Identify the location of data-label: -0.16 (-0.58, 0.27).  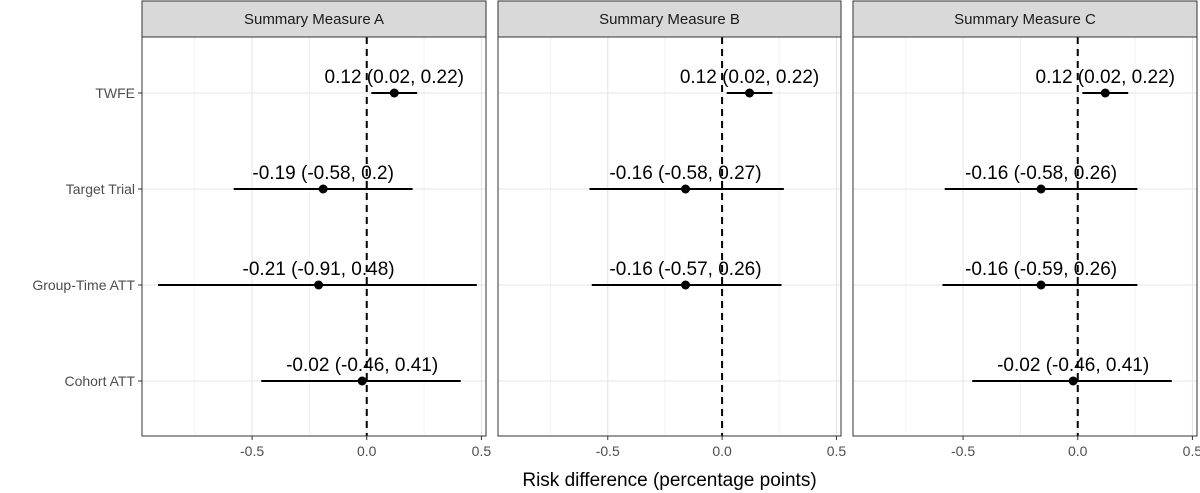
(685, 173).